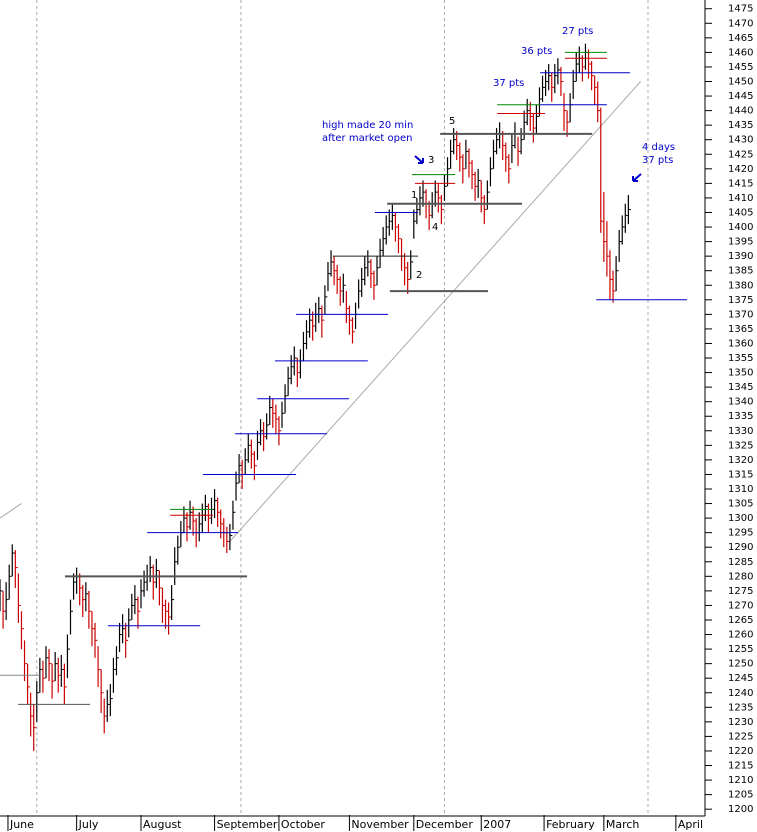 Image resolution: width=757 pixels, height=832 pixels. What do you see at coordinates (740, 474) in the screenshot?
I see `y-tick-label: 1315` at bounding box center [740, 474].